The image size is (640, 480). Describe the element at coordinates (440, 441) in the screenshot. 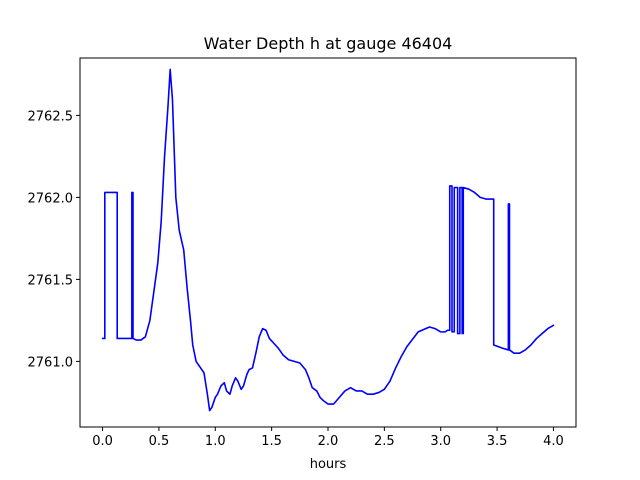

I see `x-tick-label: 3.0` at that location.